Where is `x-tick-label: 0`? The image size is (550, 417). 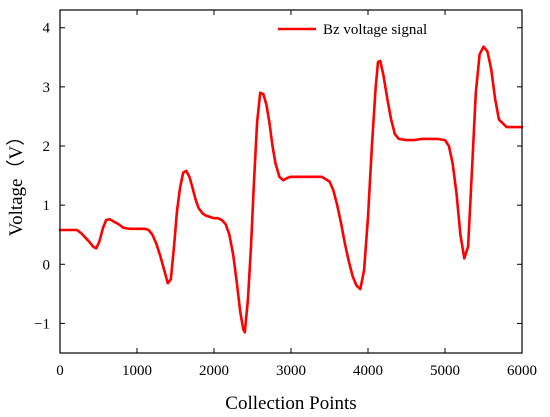 x-tick-label: 0 is located at coordinates (60, 371).